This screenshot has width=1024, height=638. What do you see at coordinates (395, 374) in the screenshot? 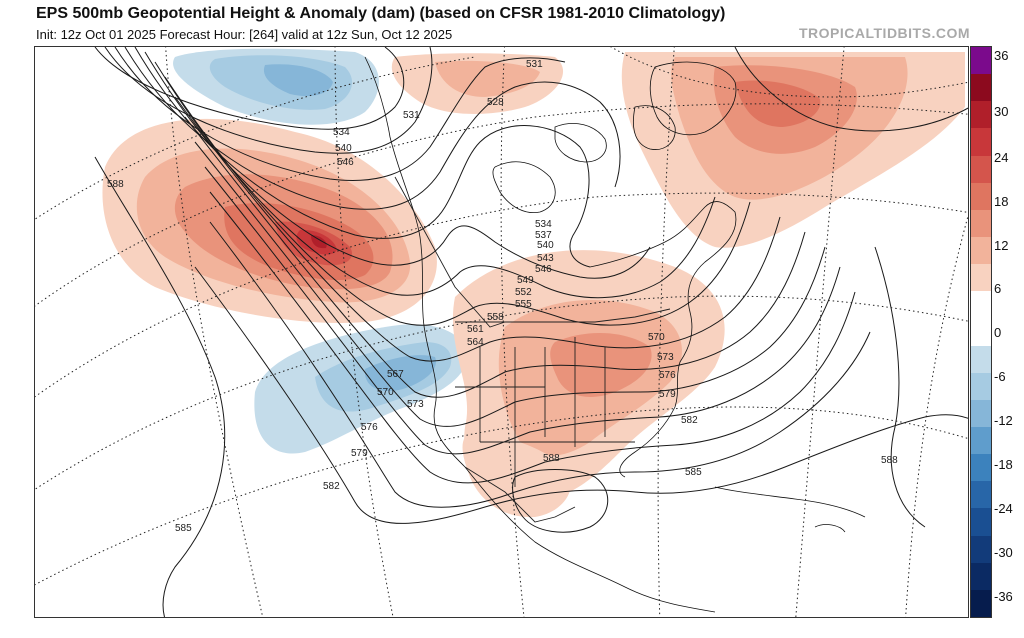
I see `contour-label: 567` at bounding box center [395, 374].